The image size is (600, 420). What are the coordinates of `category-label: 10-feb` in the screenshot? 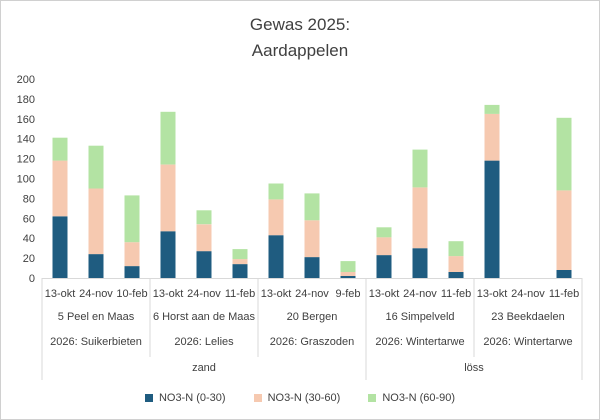 It's located at (131, 294).